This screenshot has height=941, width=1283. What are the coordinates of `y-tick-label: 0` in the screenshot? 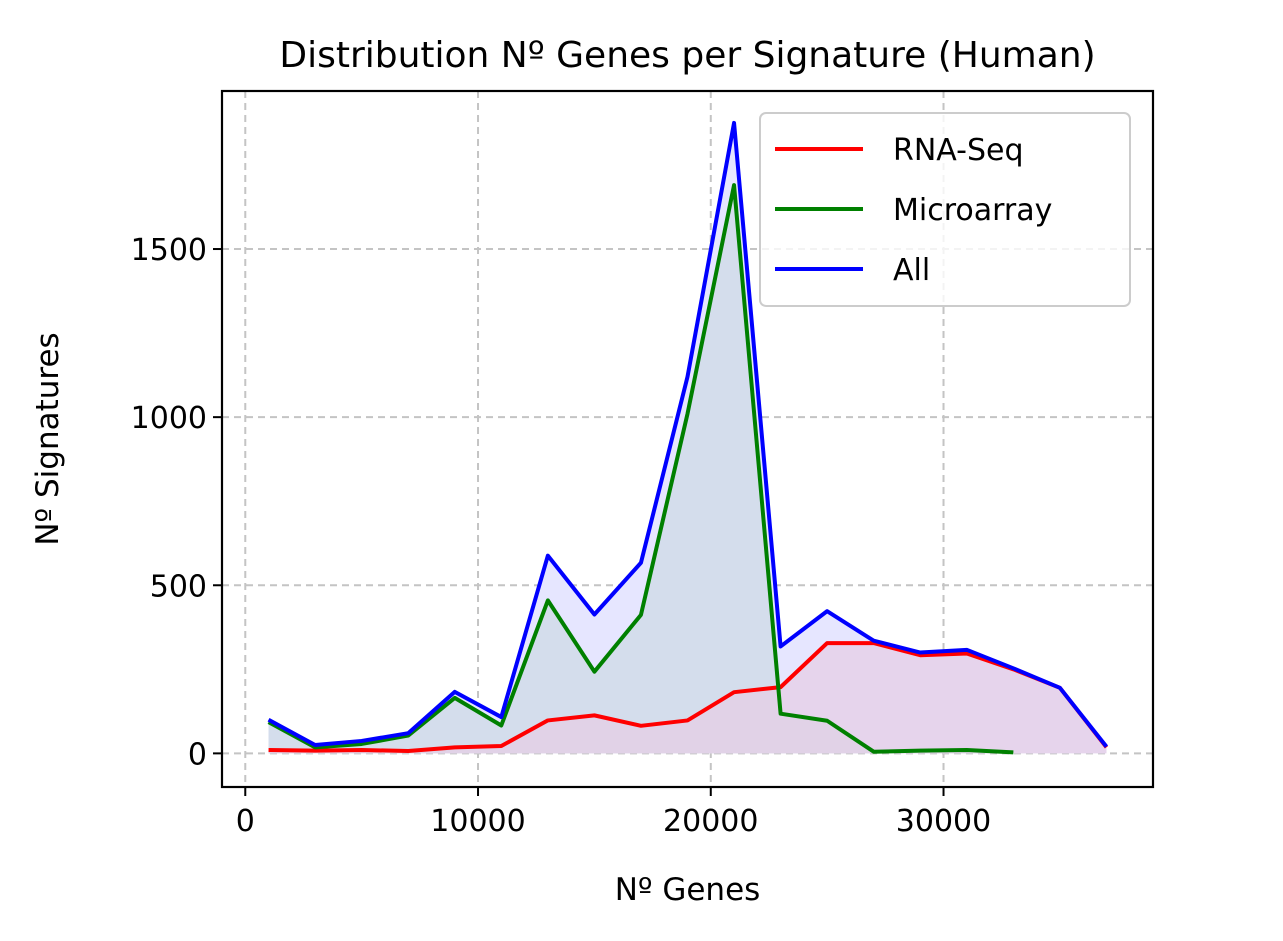 It's located at (197, 754).